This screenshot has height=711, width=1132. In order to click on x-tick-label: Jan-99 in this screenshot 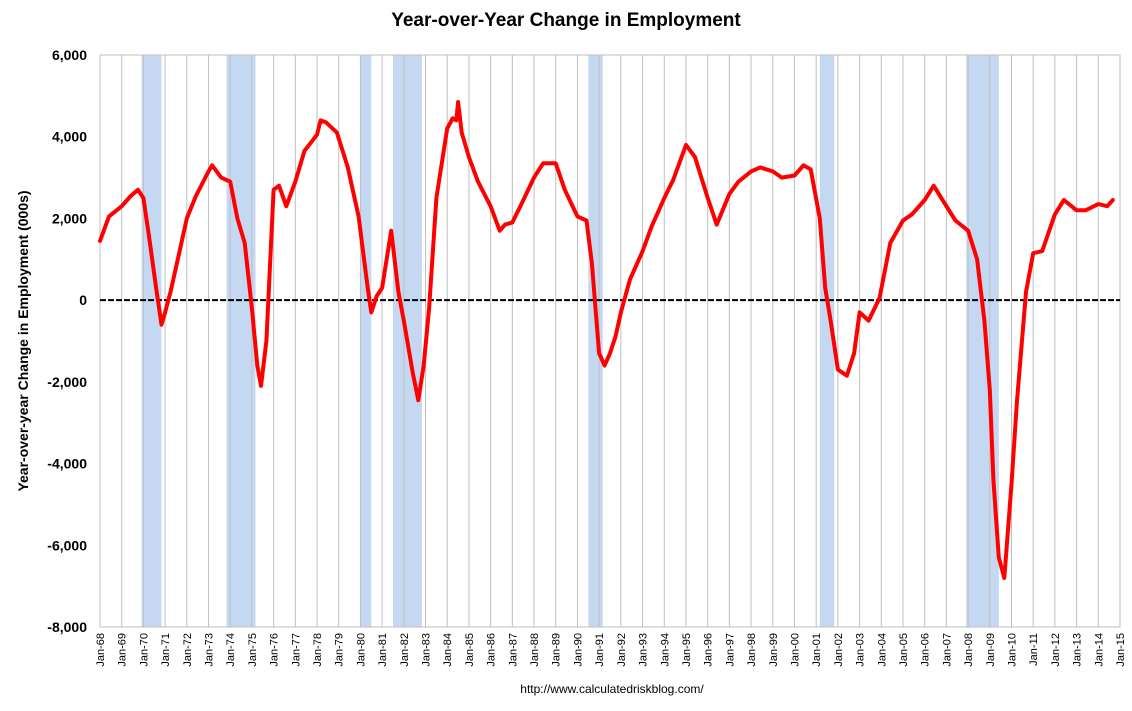, I will do `click(774, 650)`.